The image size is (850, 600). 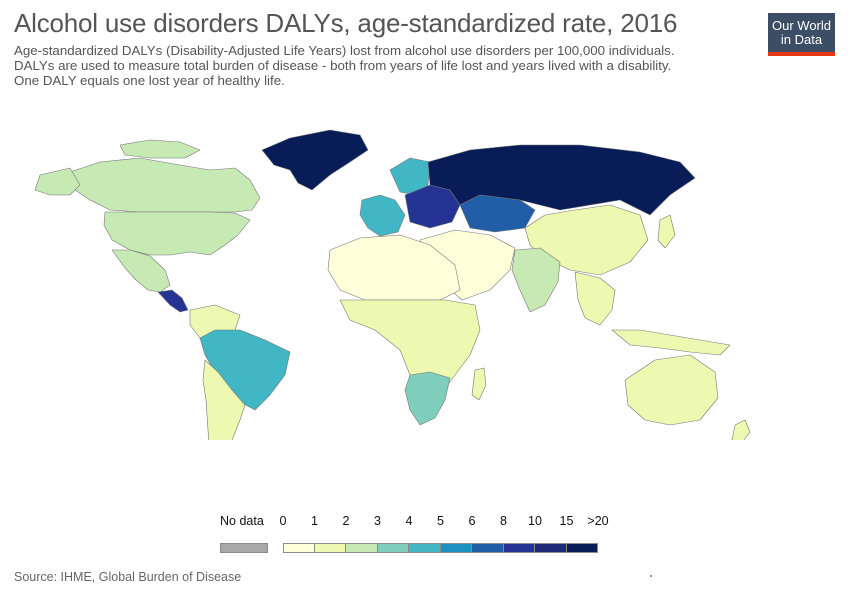 I want to click on region-japan, so click(x=666, y=231).